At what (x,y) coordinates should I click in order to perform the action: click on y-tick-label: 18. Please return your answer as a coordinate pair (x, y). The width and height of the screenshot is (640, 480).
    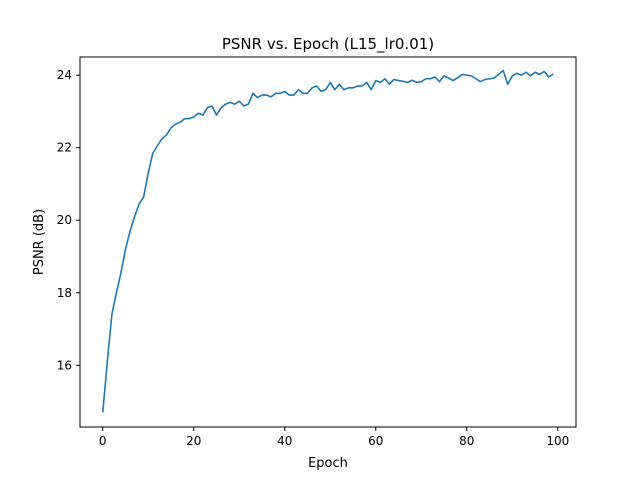
    Looking at the image, I should click on (64, 293).